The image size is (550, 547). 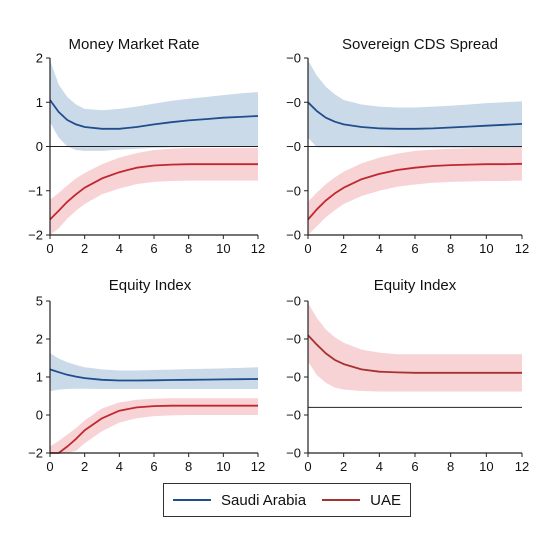 What do you see at coordinates (385, 500) in the screenshot?
I see `legend-label: UAE` at bounding box center [385, 500].